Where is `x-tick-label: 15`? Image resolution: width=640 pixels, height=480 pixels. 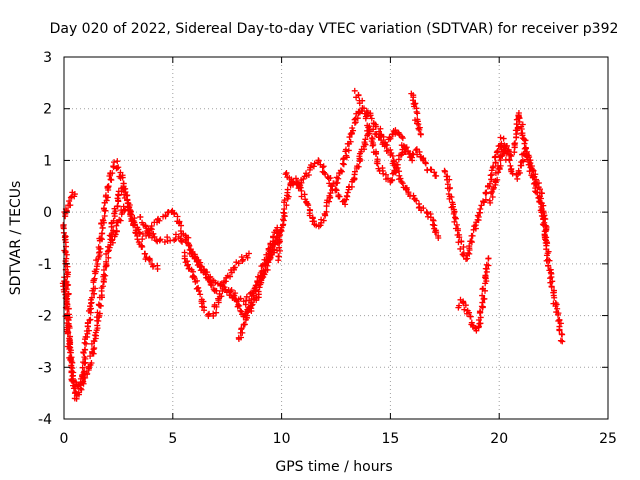
x-tick-label: 15 is located at coordinates (390, 439).